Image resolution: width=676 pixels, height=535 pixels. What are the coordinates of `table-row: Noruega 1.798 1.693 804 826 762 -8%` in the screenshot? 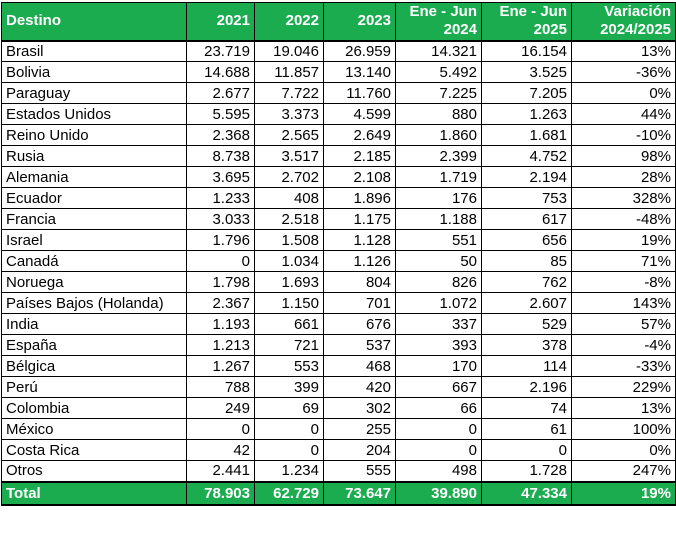 It's located at (338, 282).